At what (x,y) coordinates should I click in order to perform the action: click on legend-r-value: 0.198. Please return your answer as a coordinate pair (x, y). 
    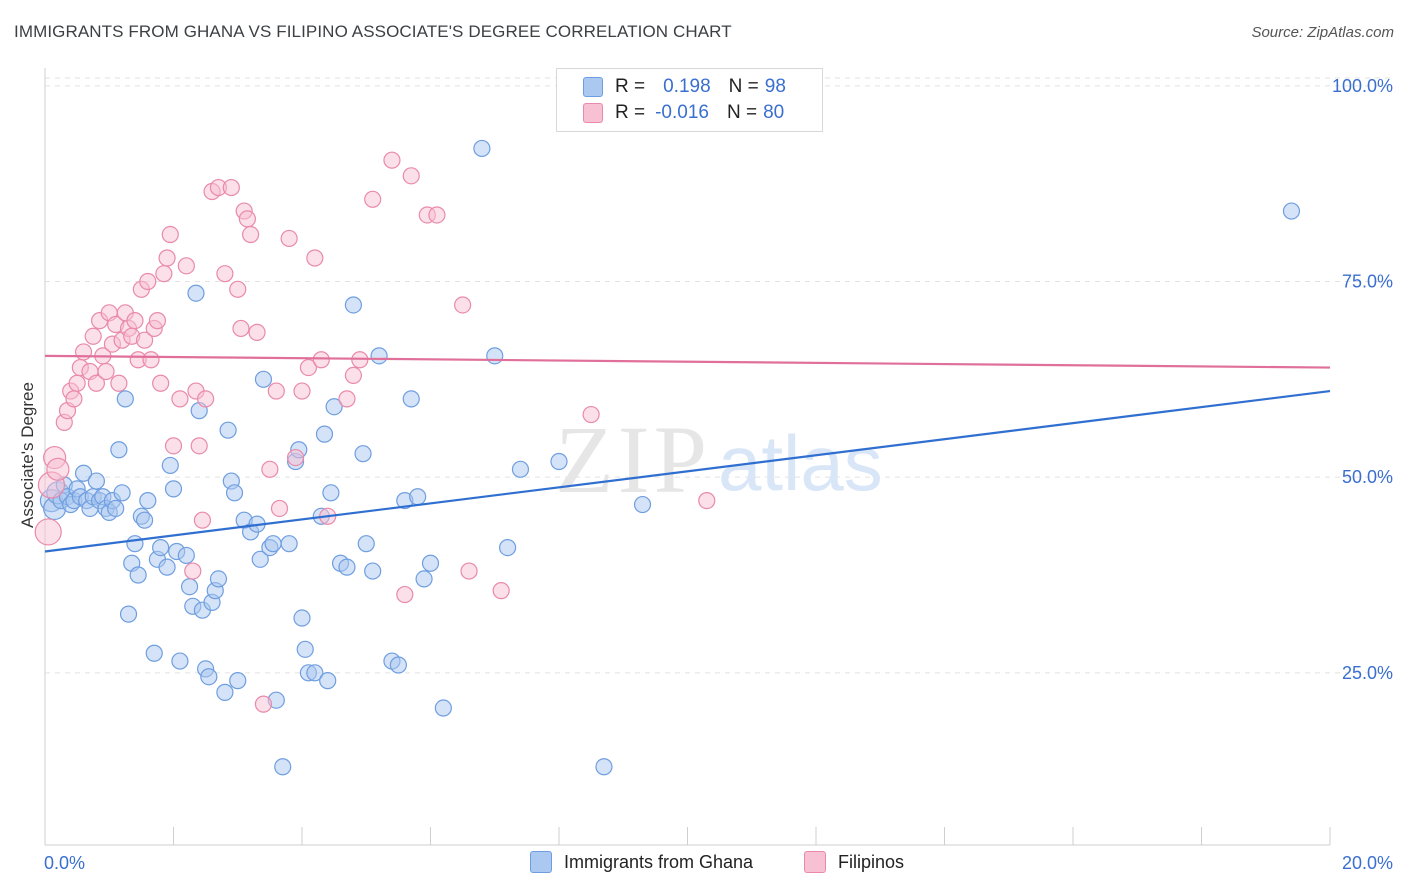
    Looking at the image, I should click on (687, 86).